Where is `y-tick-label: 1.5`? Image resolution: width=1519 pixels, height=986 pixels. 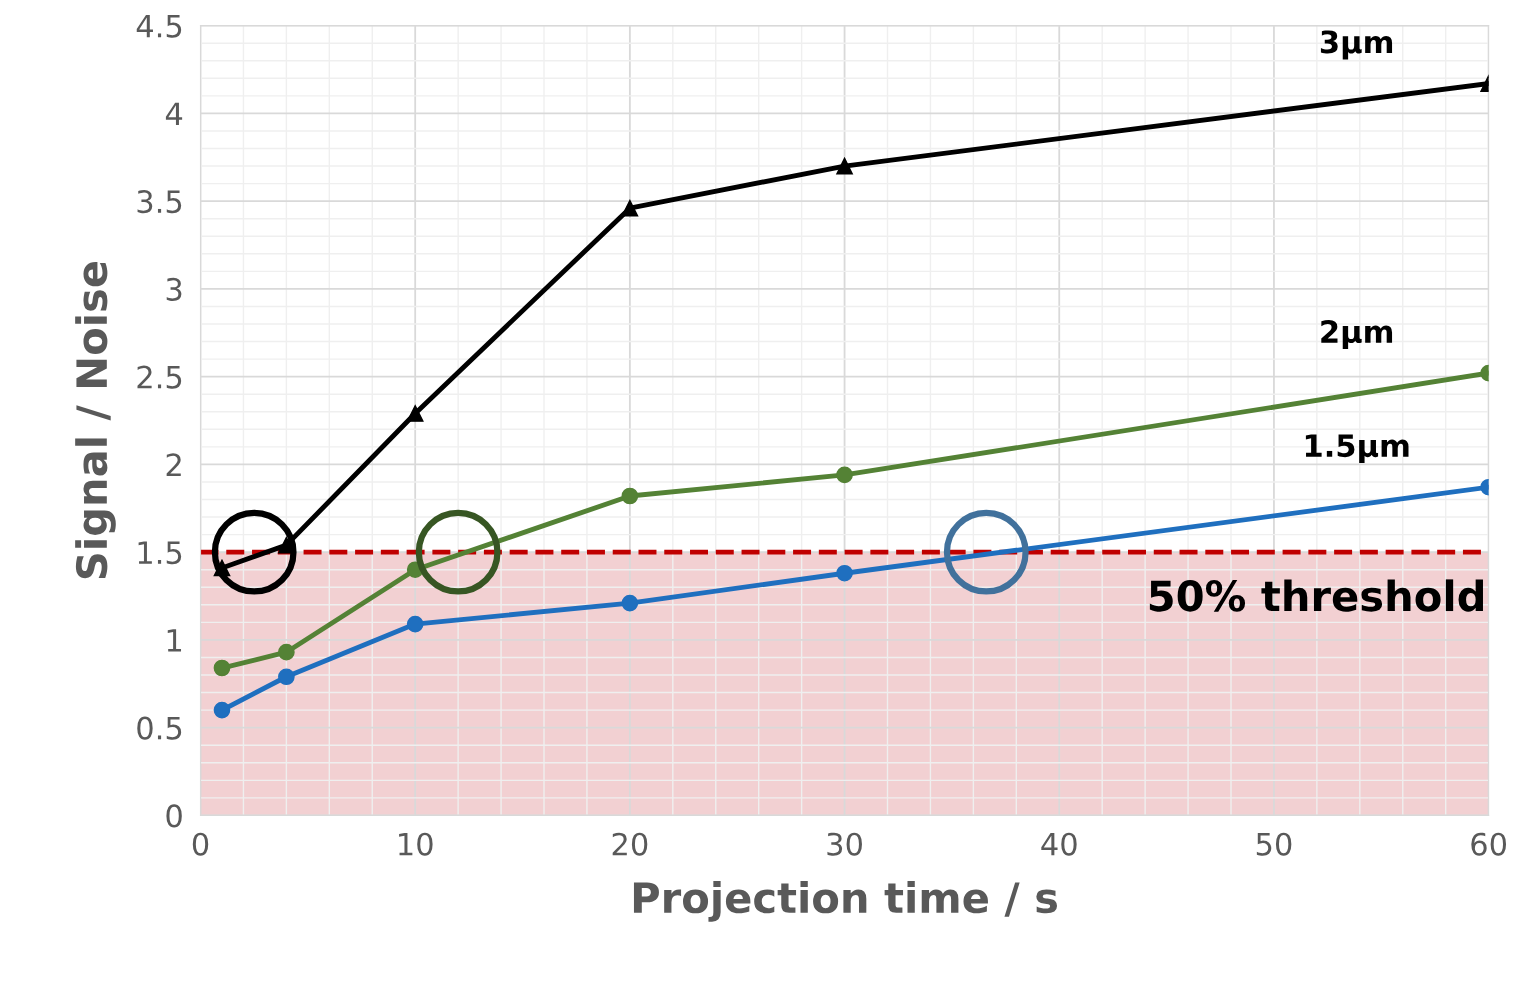
y-tick-label: 1.5 is located at coordinates (160, 553).